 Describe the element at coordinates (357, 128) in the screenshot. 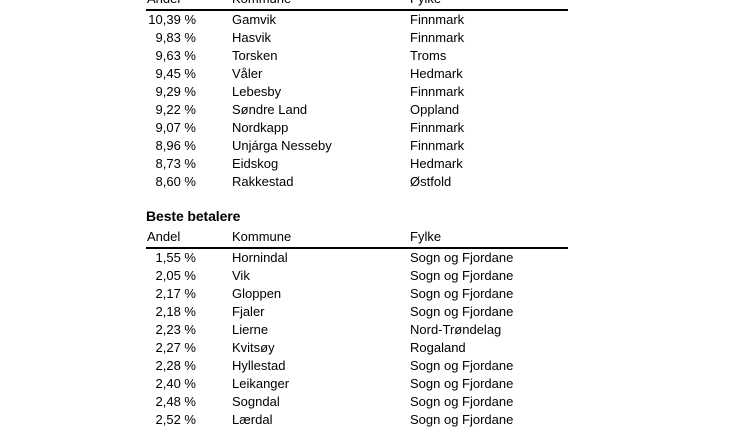

I see `table-row: 9,07 % Nordkapp Finnmark` at that location.